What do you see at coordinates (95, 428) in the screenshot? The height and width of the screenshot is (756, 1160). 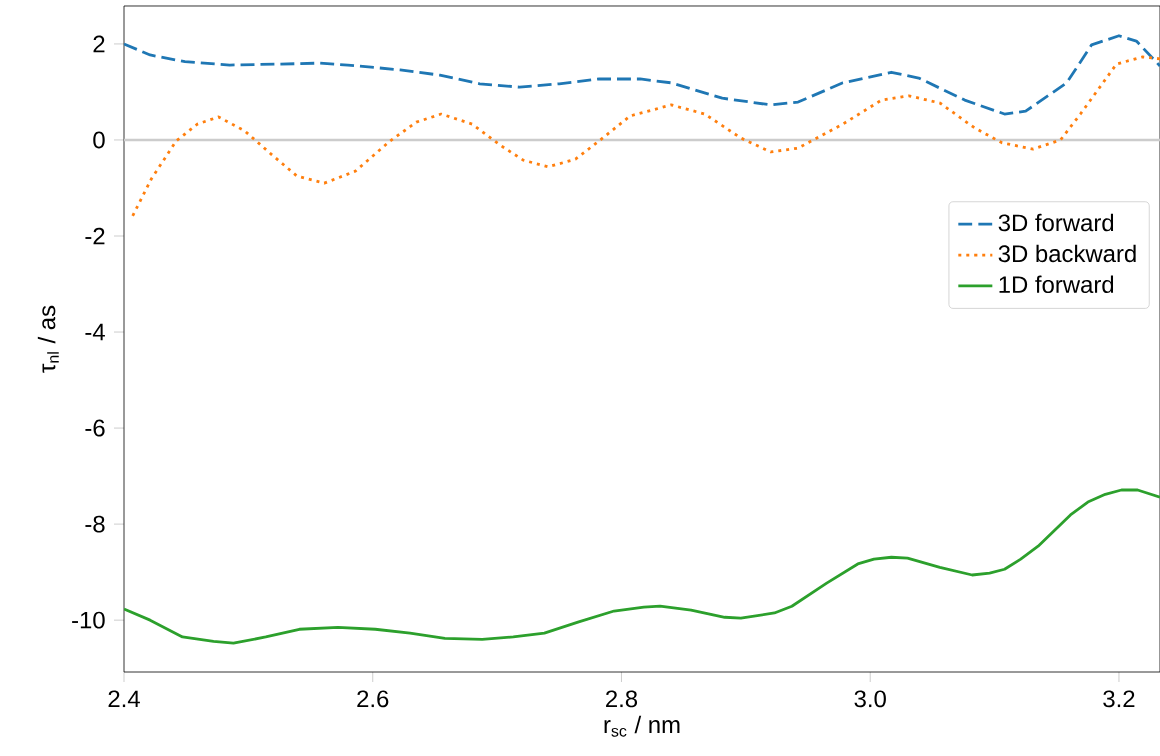 I see `y-tick-label: -6` at bounding box center [95, 428].